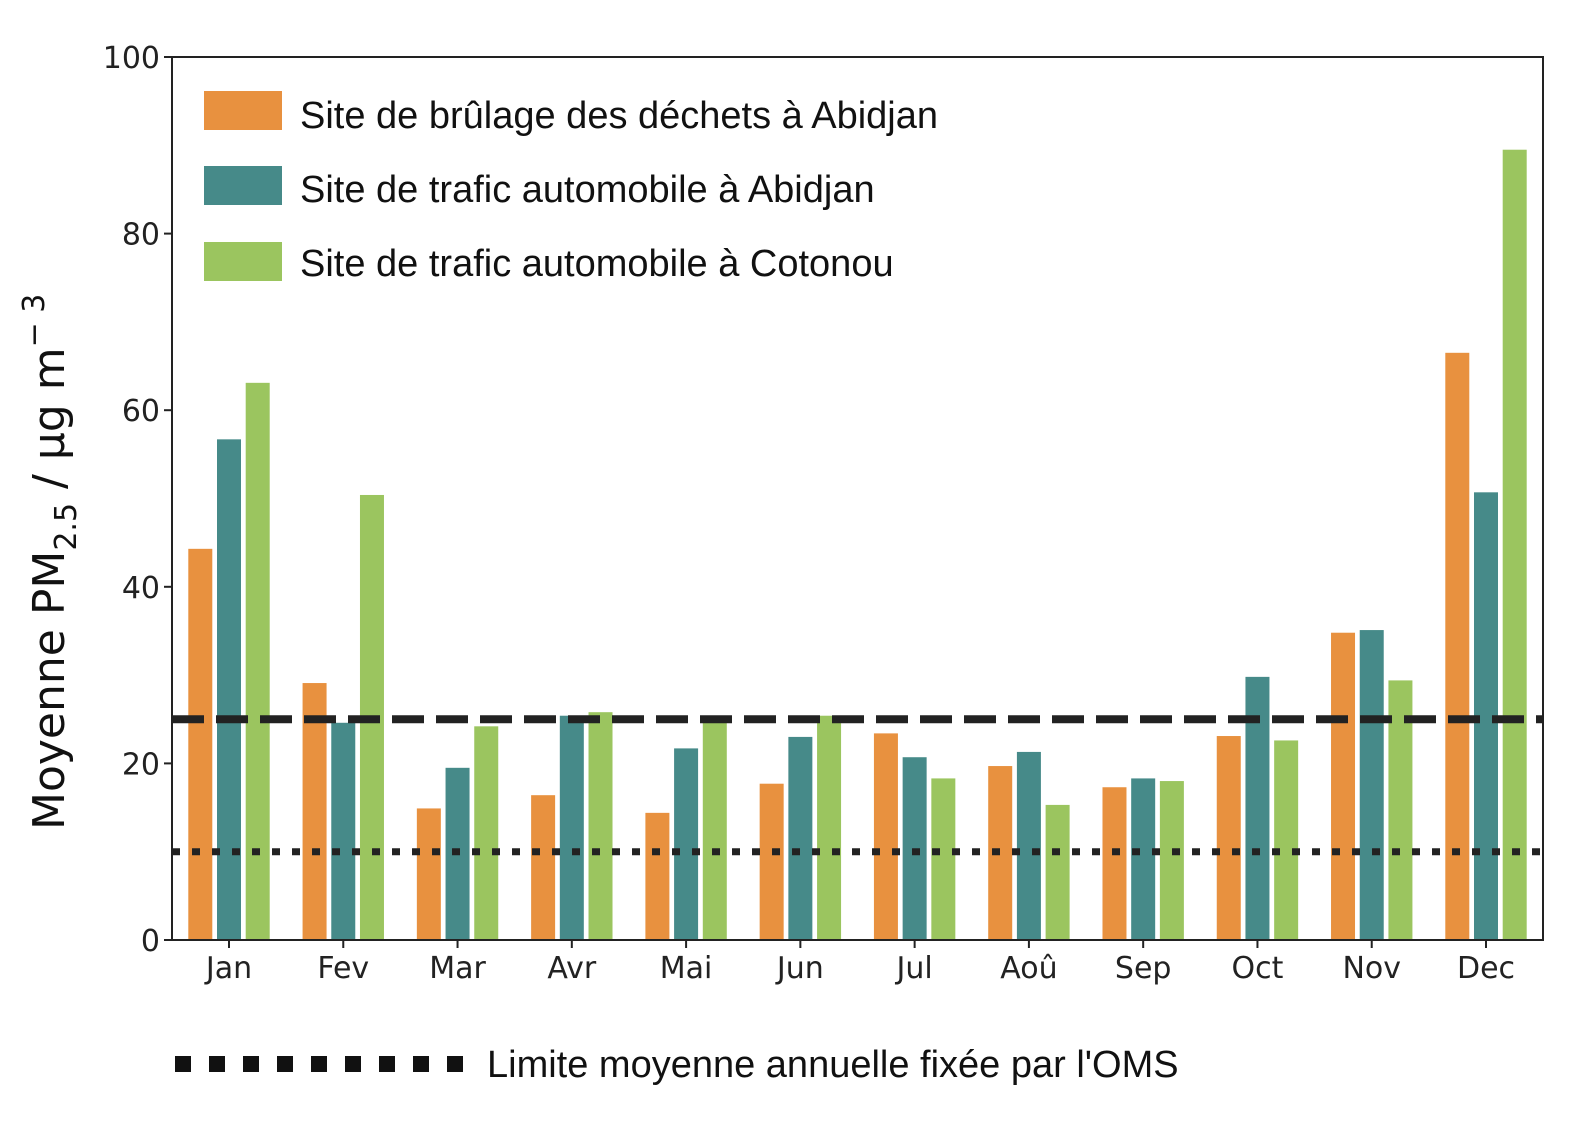 The image size is (1590, 1126). I want to click on x-tick-label: Sep, so click(1143, 968).